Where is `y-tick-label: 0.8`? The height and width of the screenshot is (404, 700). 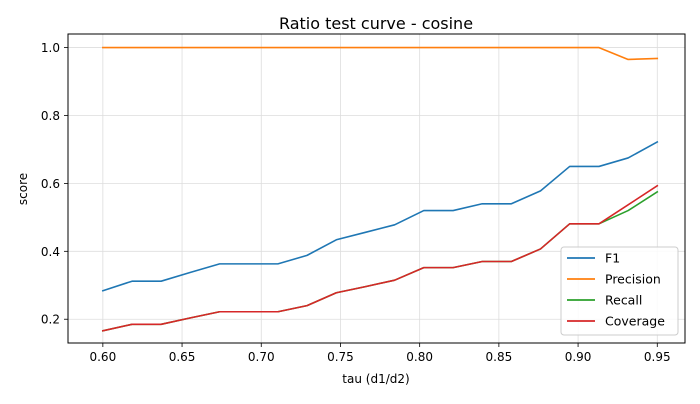 y-tick-label: 0.8 is located at coordinates (50, 116).